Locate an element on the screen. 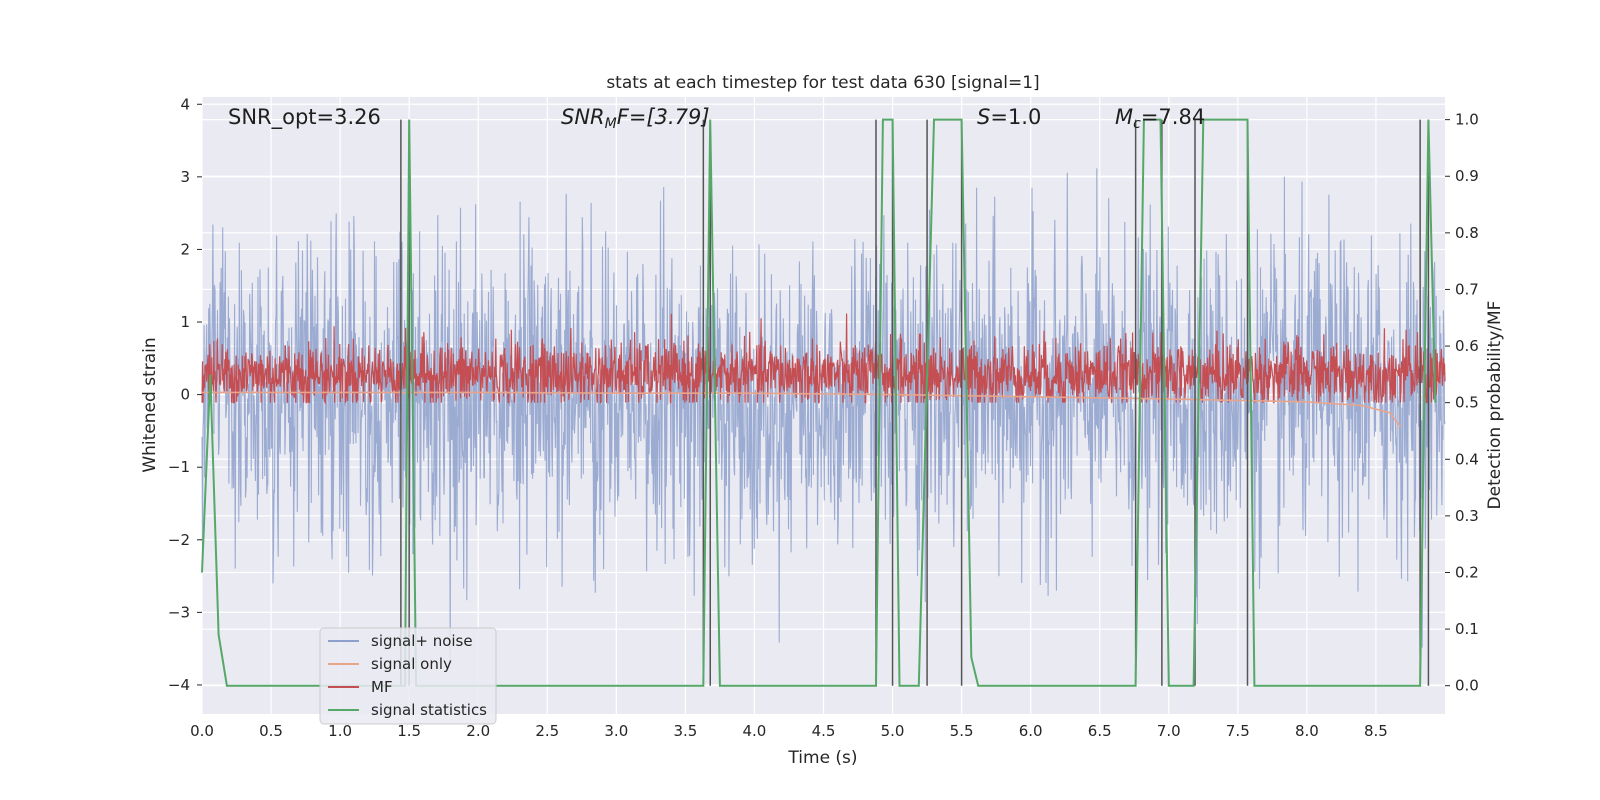 The image size is (1600, 800). x-tick-label: 5.5 is located at coordinates (962, 731).